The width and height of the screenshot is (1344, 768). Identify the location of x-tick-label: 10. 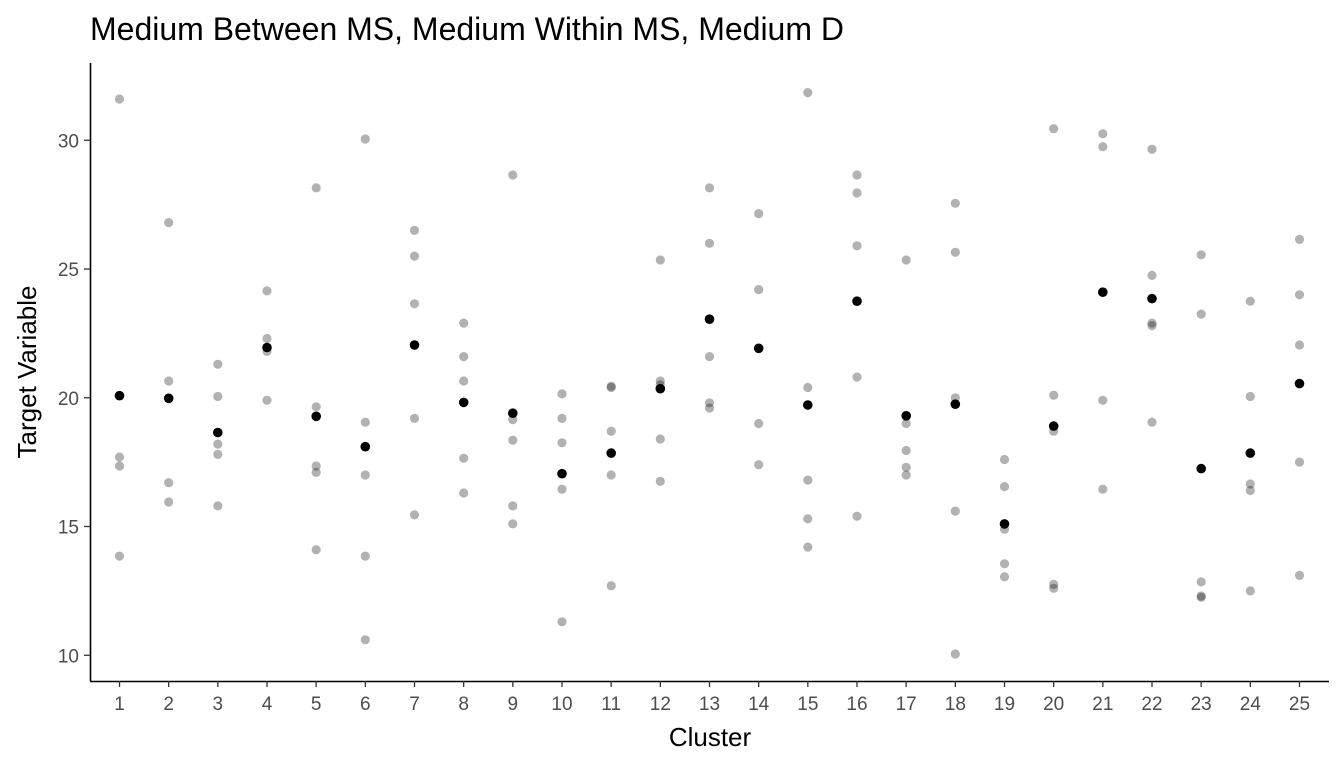
(561, 704).